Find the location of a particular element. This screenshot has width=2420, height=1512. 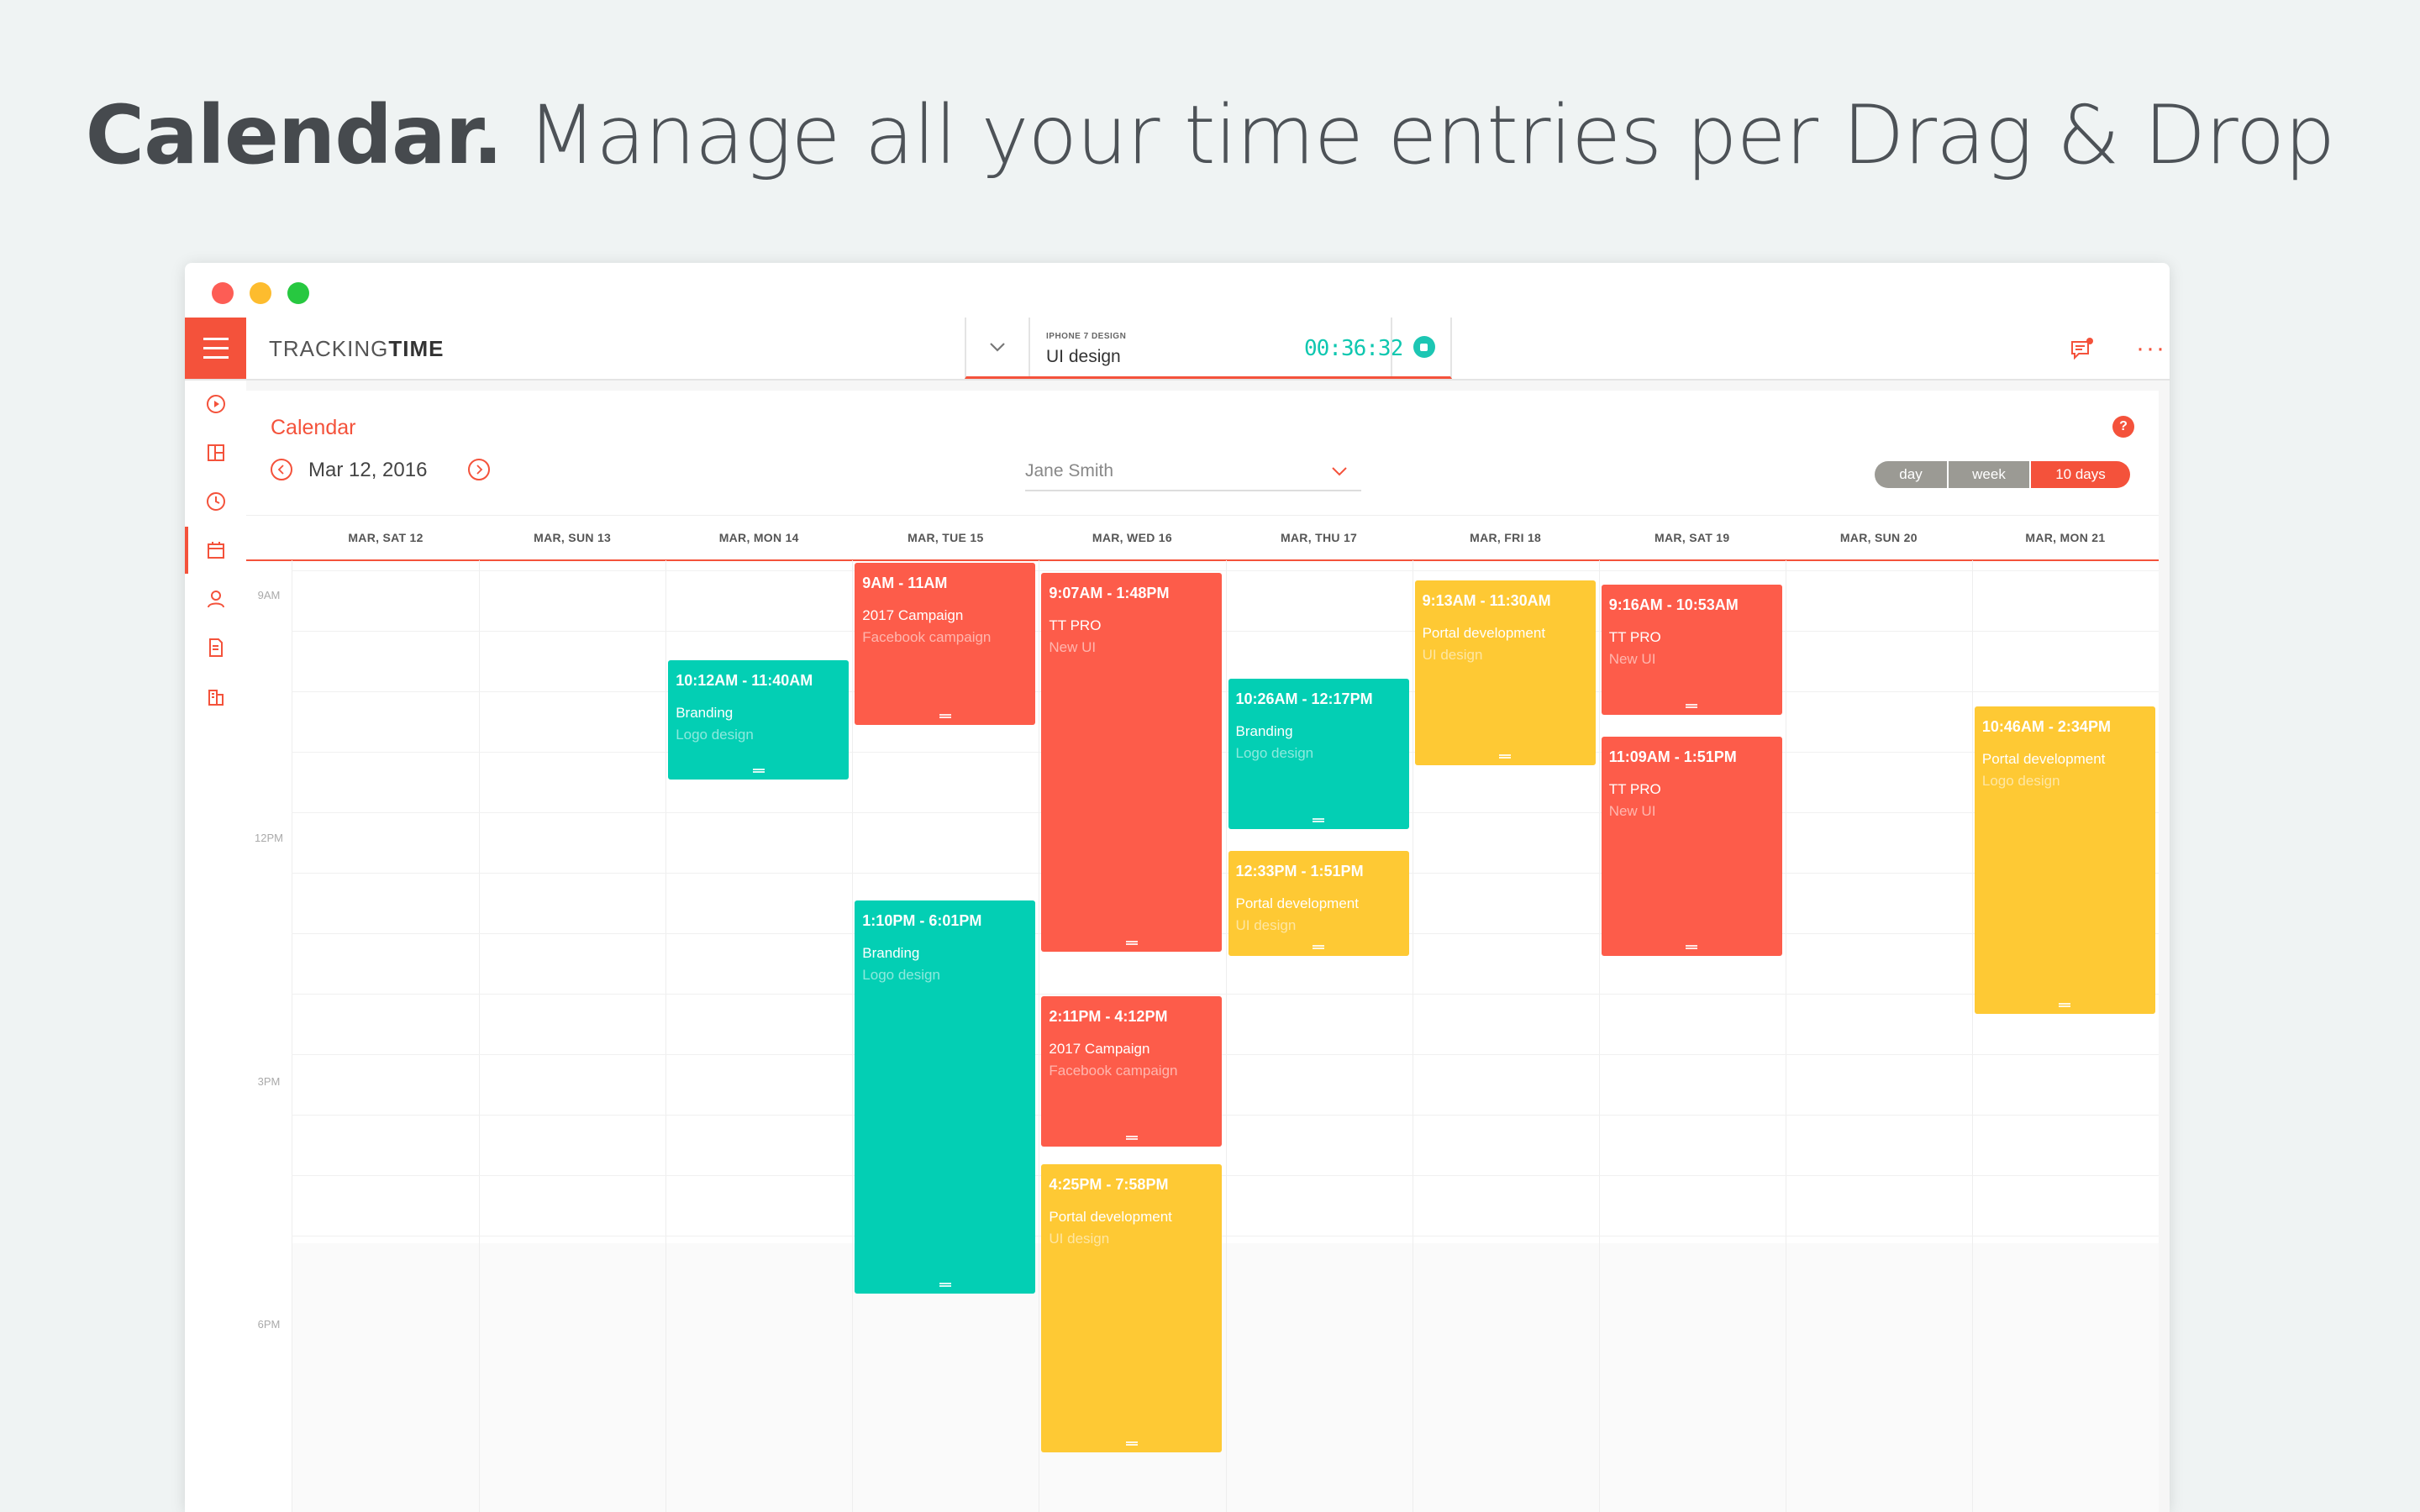

sidebar-item-timer is located at coordinates (216, 404).